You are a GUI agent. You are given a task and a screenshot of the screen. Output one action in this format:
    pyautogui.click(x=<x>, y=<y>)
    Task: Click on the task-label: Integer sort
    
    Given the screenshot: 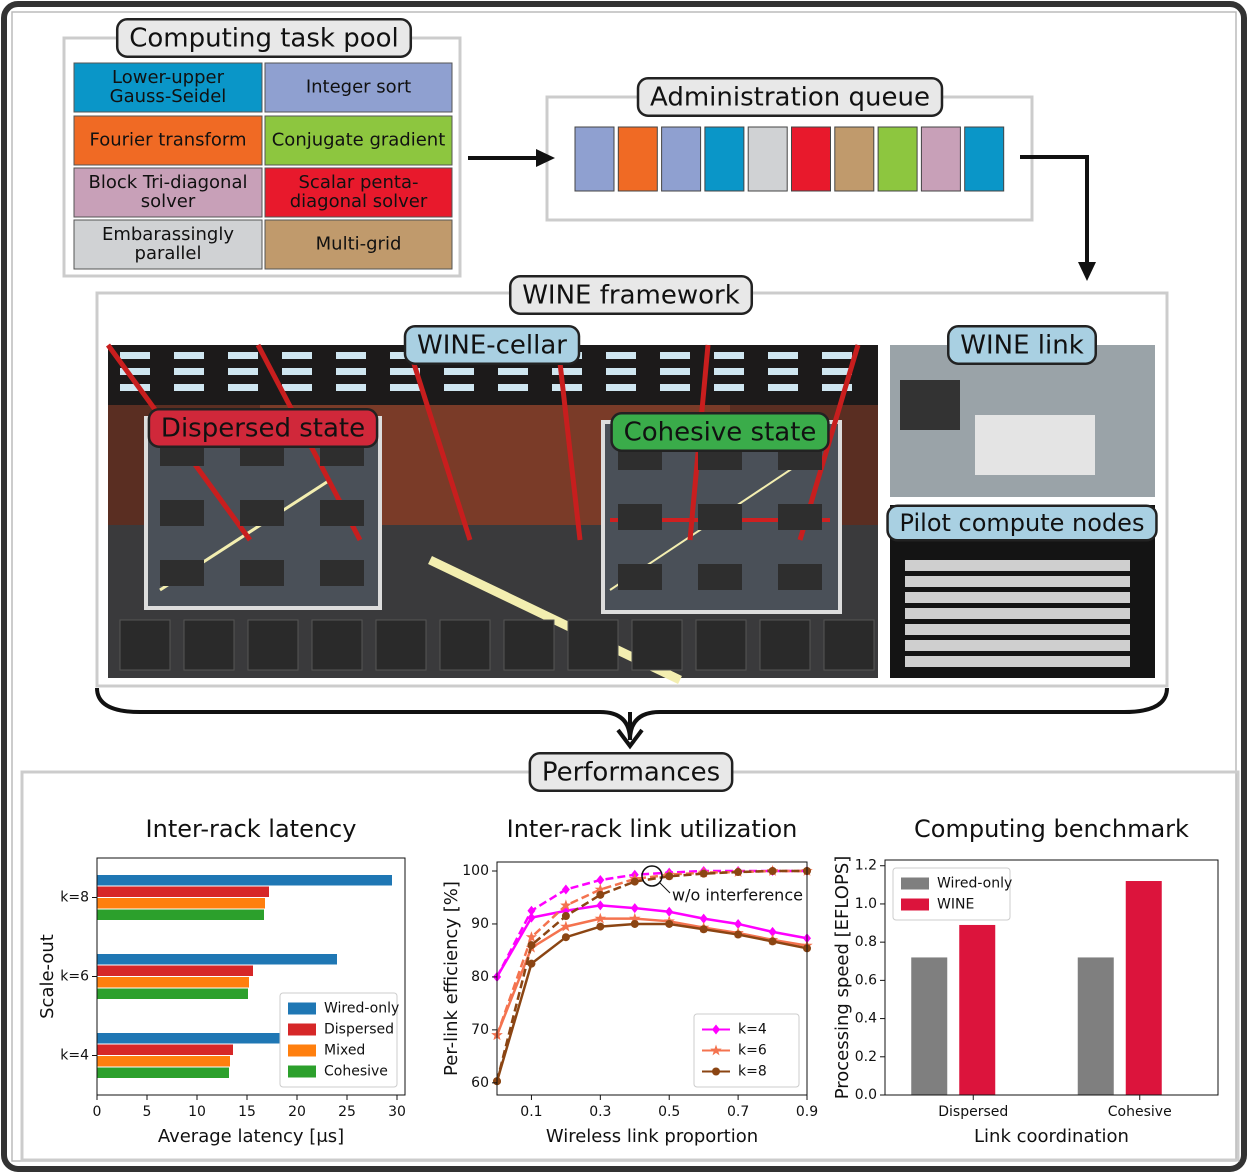 What is the action you would take?
    pyautogui.click(x=358, y=87)
    